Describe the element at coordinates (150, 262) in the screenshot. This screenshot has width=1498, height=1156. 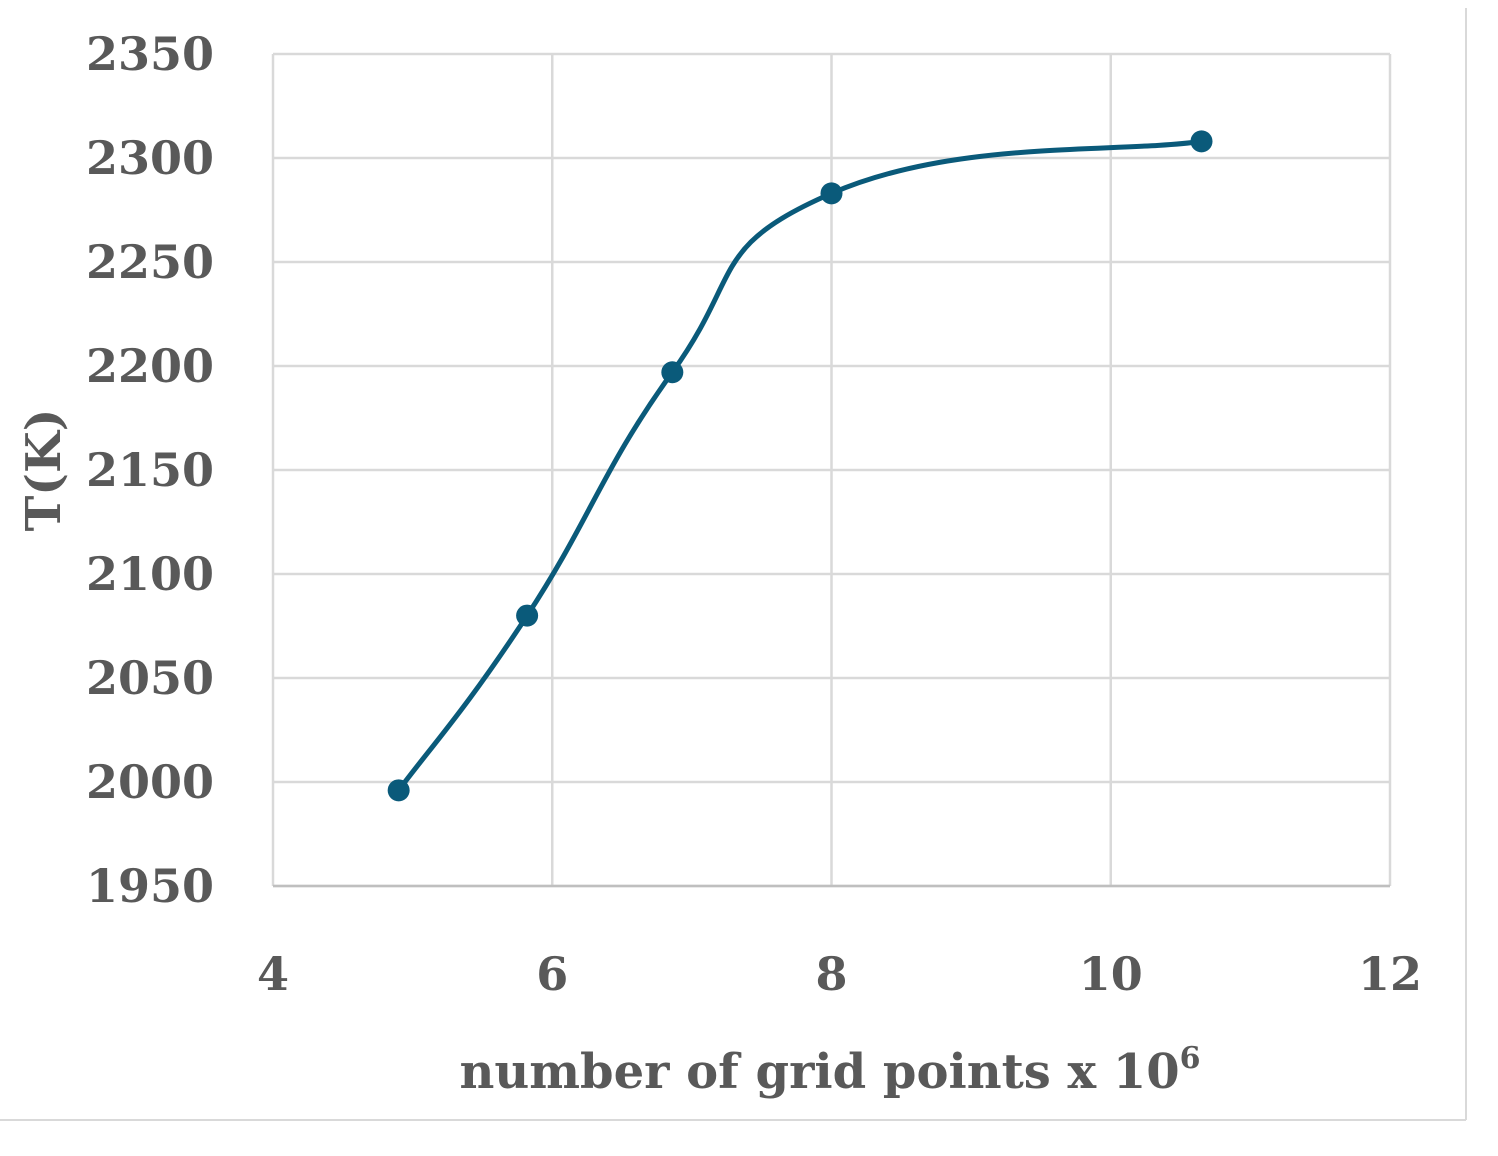
I see `y-tick-label: 2250` at that location.